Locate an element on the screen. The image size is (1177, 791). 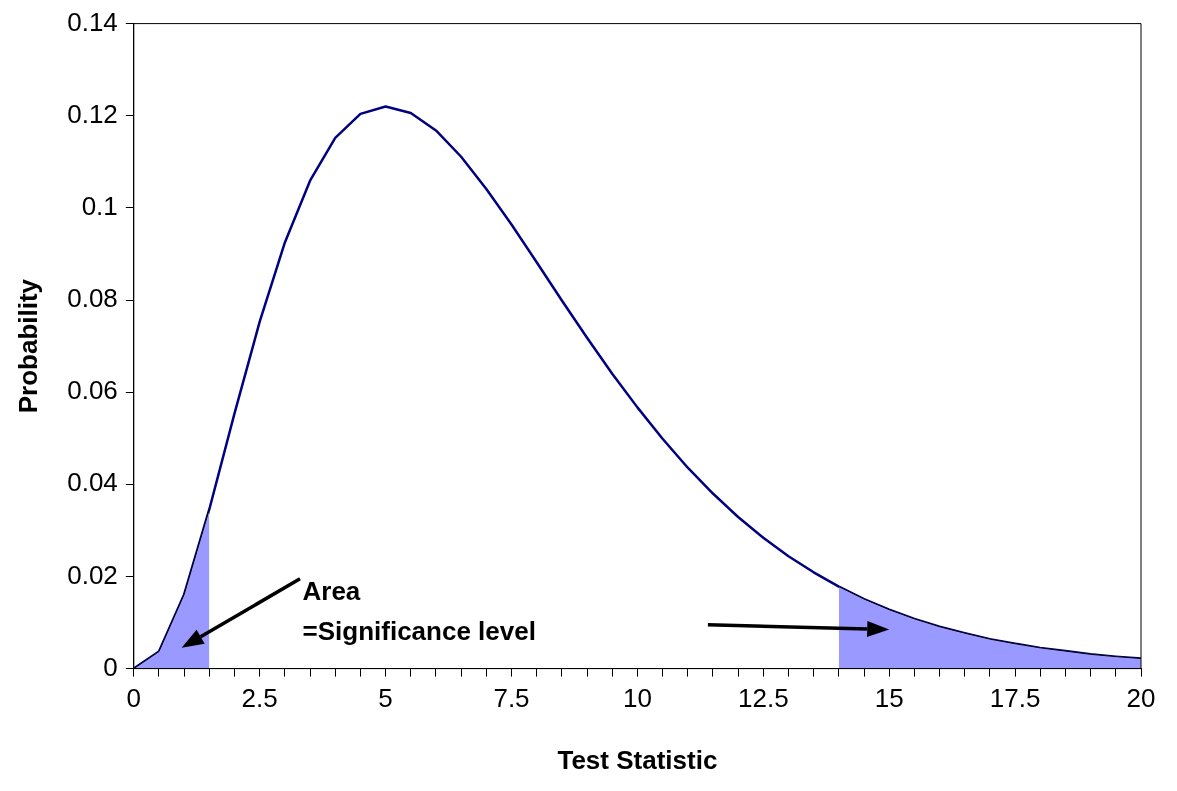
y-tick-label: 0.08 is located at coordinates (92, 298).